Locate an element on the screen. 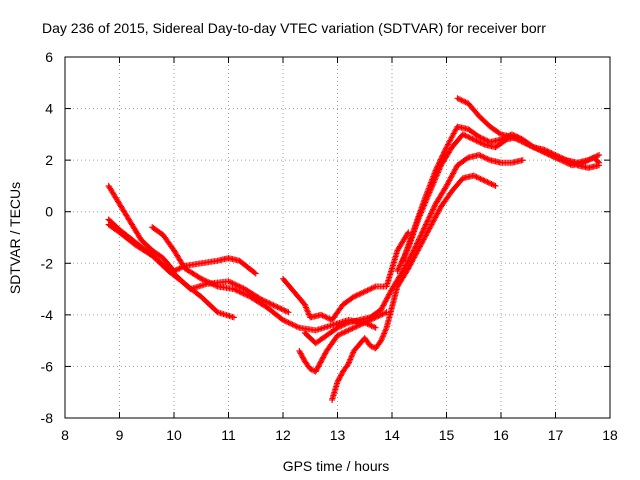 The width and height of the screenshot is (640, 480). y-tick-label: 0 is located at coordinates (49, 212).